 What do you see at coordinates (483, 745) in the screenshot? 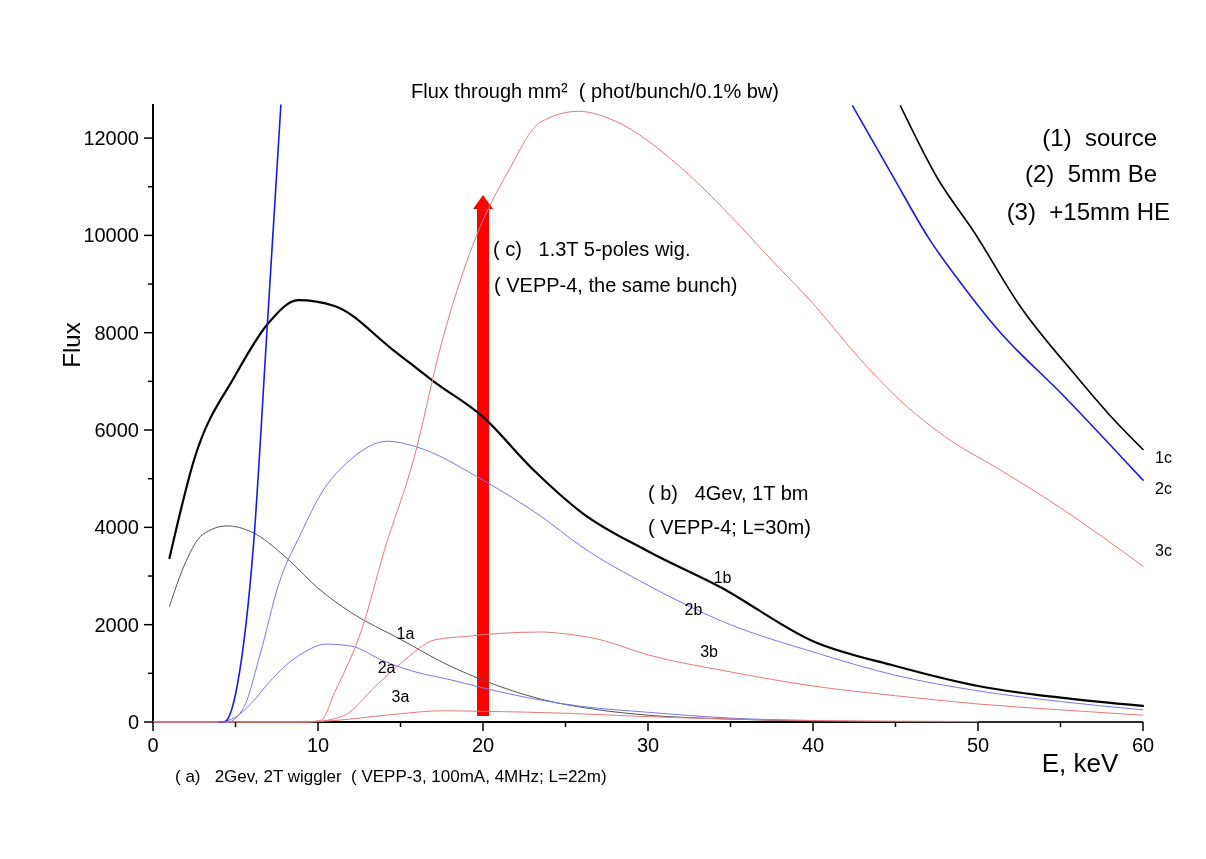
I see `x-tick-label: 20` at bounding box center [483, 745].